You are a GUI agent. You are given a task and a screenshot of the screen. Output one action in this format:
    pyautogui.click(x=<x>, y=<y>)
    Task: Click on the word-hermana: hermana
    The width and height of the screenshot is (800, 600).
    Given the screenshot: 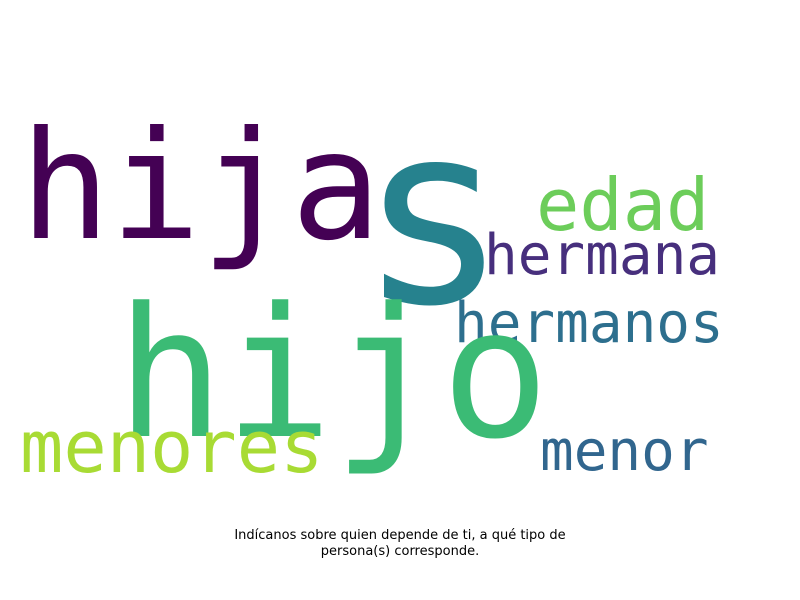 What is the action you would take?
    pyautogui.click(x=602, y=255)
    